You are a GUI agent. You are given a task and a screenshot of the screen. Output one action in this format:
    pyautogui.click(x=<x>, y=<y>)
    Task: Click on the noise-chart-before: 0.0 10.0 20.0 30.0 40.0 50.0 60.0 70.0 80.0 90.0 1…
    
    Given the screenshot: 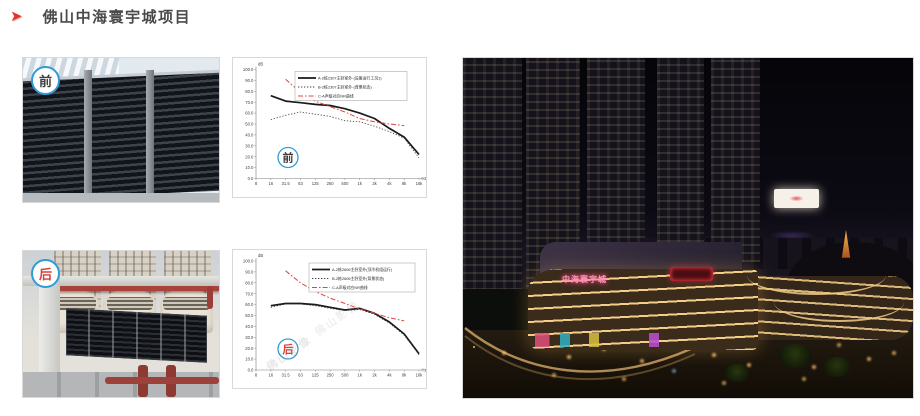 What is the action you would take?
    pyautogui.click(x=329, y=127)
    